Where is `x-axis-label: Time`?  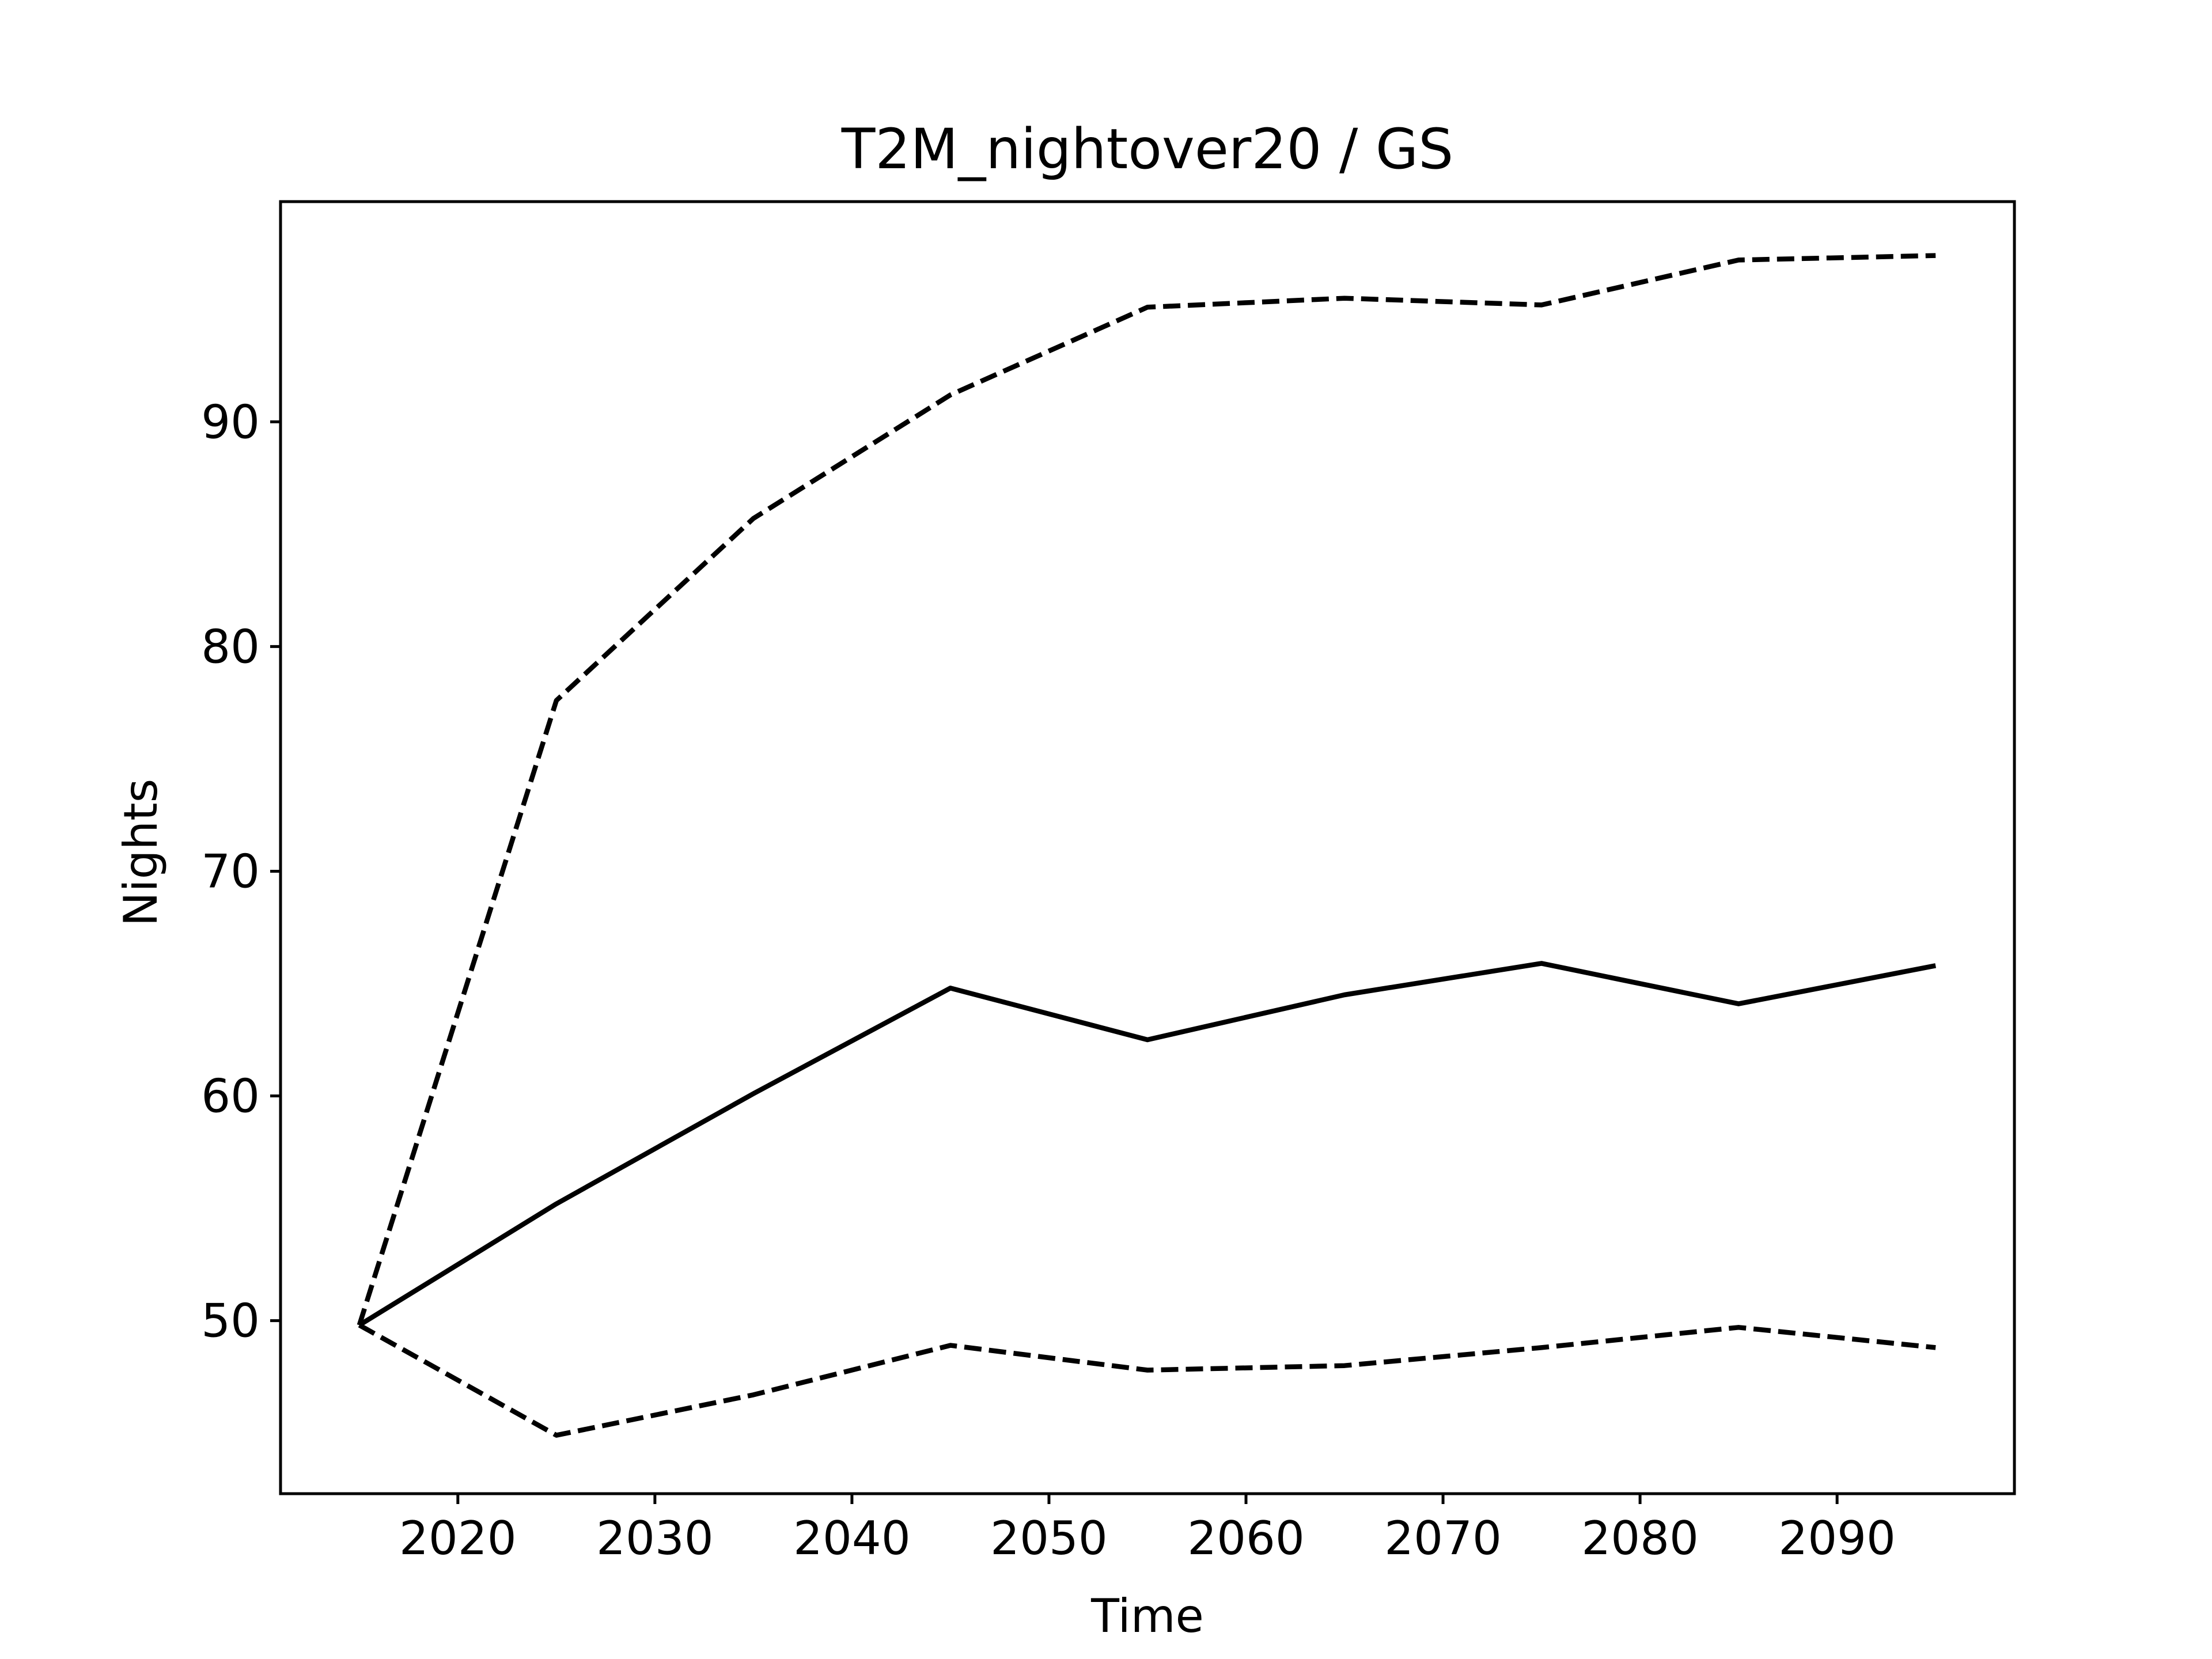
x-axis-label: Time is located at coordinates (1147, 1616).